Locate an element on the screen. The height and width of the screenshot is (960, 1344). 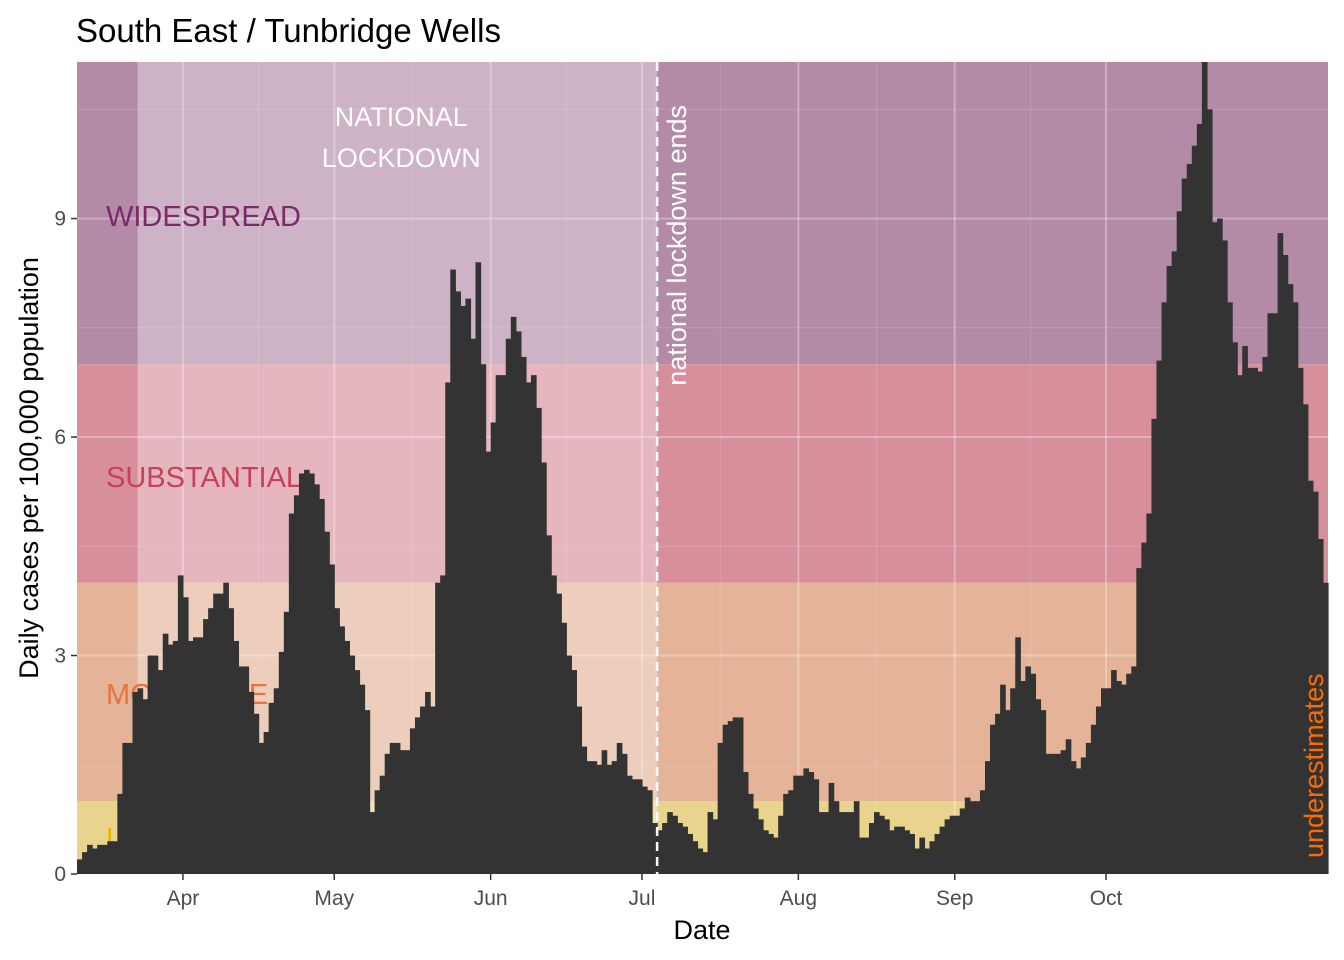
lockdown-label-line2: LOCKDOWN is located at coordinates (401, 158).